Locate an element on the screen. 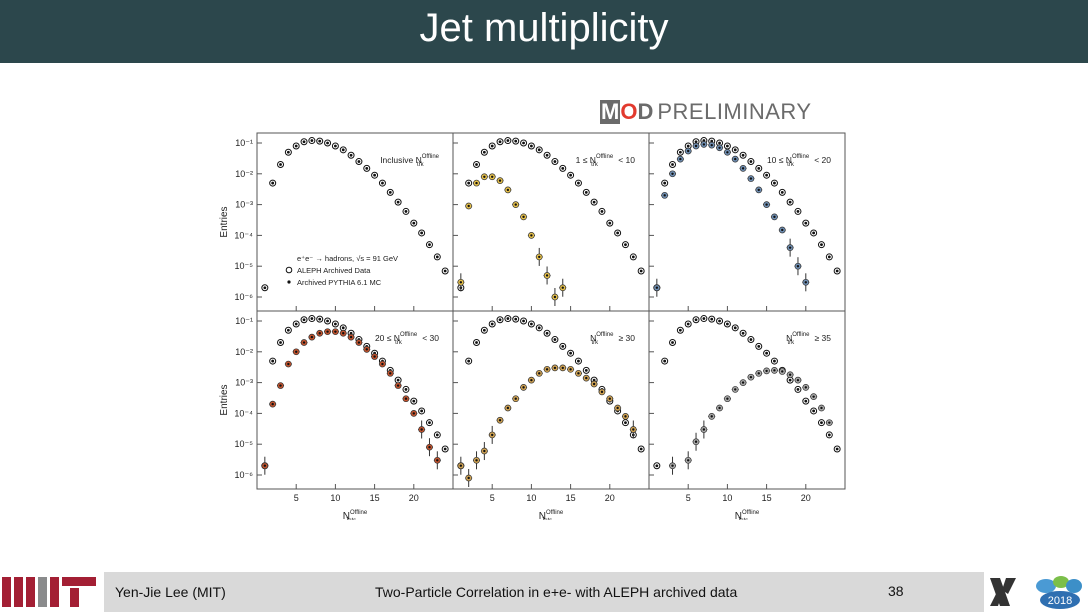 The image size is (1088, 612). x-axis-label: NOffline Jets is located at coordinates (747, 515).